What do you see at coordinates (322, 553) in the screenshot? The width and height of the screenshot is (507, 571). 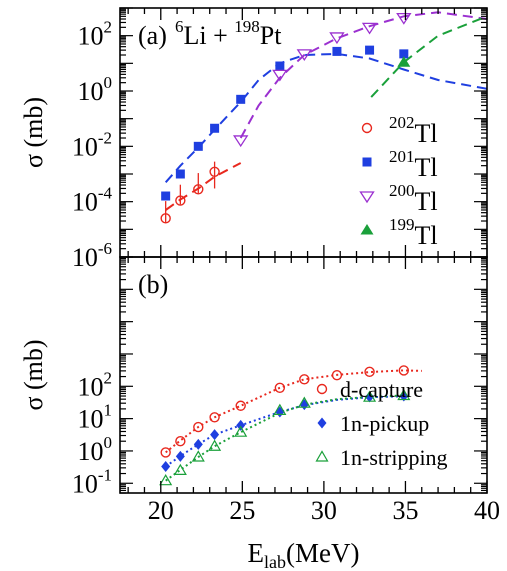 I see `x-axis-label-unit: (MeV)` at bounding box center [322, 553].